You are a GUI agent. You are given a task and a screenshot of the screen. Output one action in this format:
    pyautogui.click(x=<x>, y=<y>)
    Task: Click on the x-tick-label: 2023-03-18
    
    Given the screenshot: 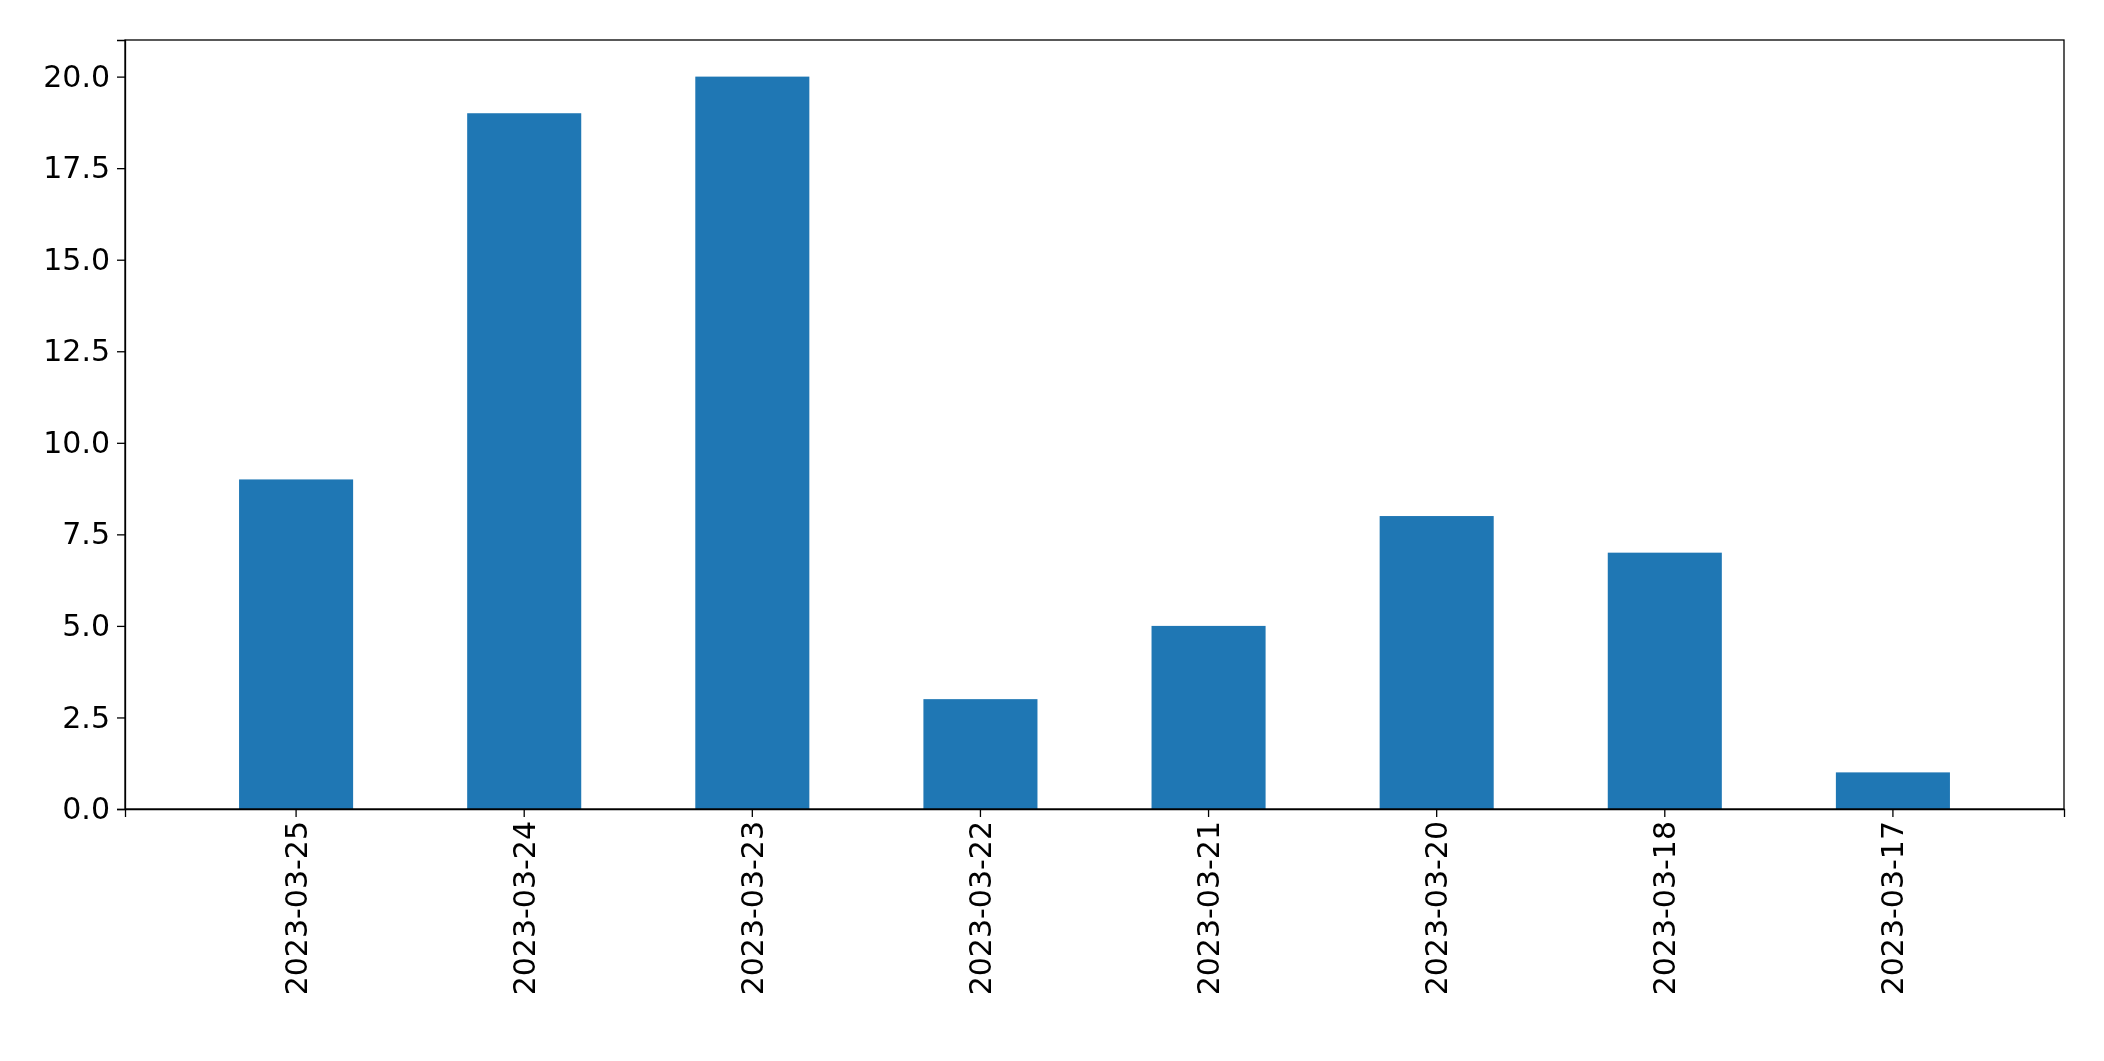 What is the action you would take?
    pyautogui.click(x=1665, y=908)
    